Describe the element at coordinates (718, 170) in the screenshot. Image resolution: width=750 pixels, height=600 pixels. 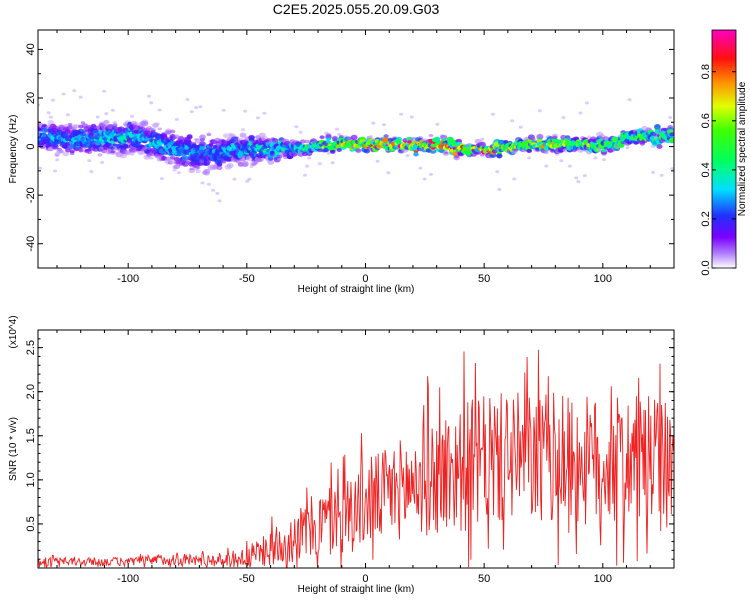
I see `colorbar-ticks: 0.0 0.2 0.4 0.6 0.8` at that location.